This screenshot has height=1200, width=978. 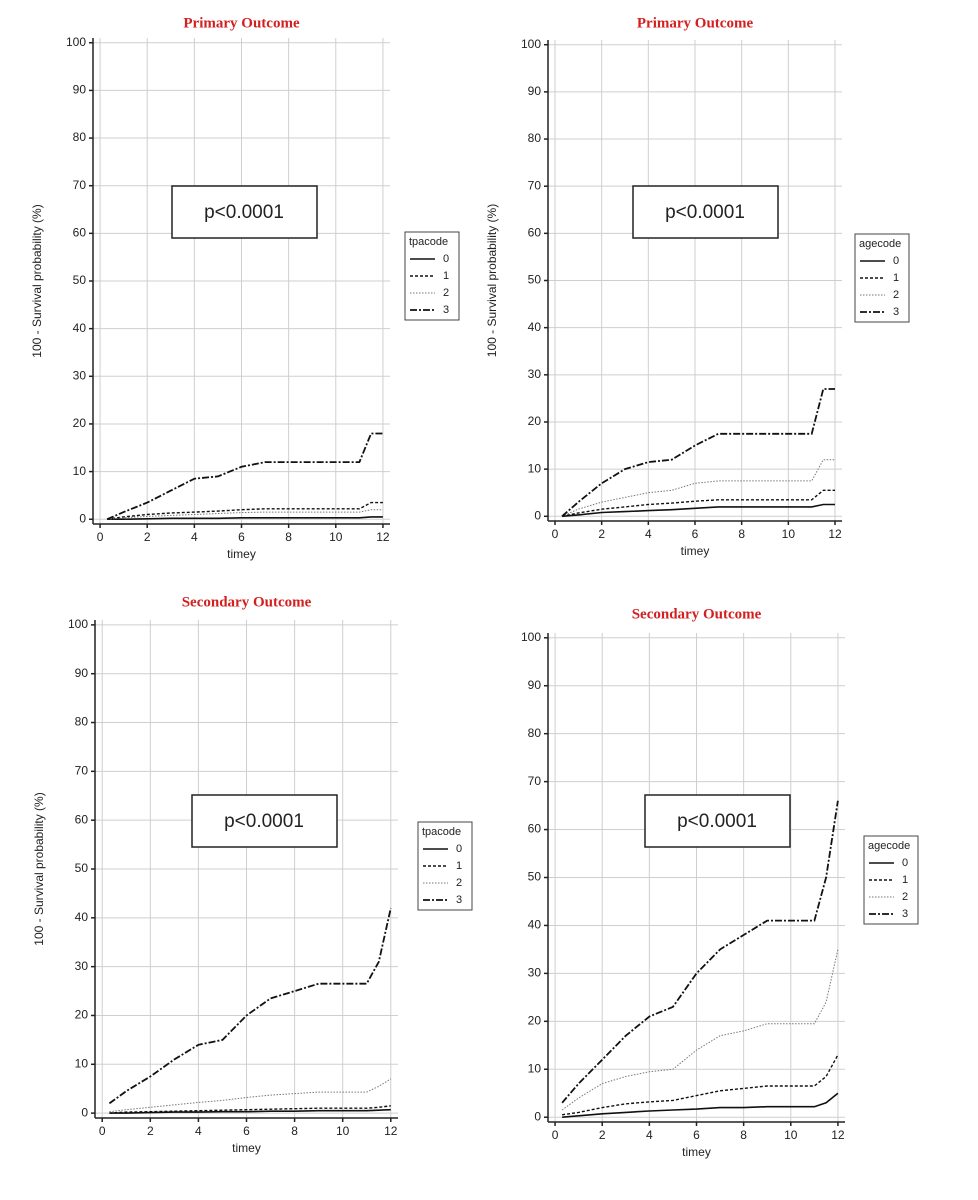 I want to click on legend-box, so click(x=445, y=866).